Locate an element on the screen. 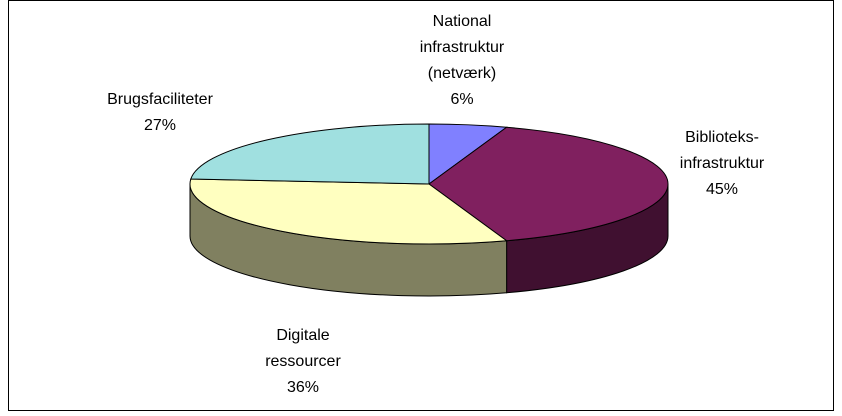 This screenshot has width=842, height=416. value-label: 36% is located at coordinates (303, 387).